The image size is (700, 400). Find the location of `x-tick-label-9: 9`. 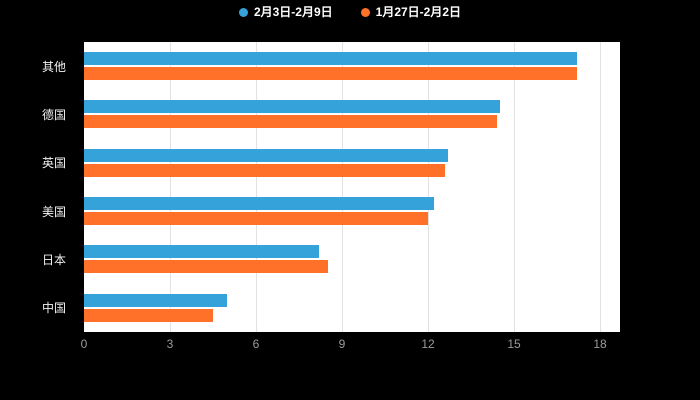

x-tick-label-9: 9 is located at coordinates (342, 344).